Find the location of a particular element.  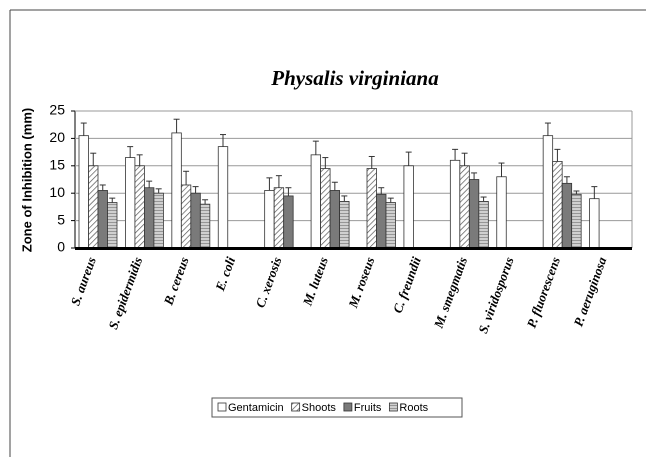

x-axis is located at coordinates (353, 248).